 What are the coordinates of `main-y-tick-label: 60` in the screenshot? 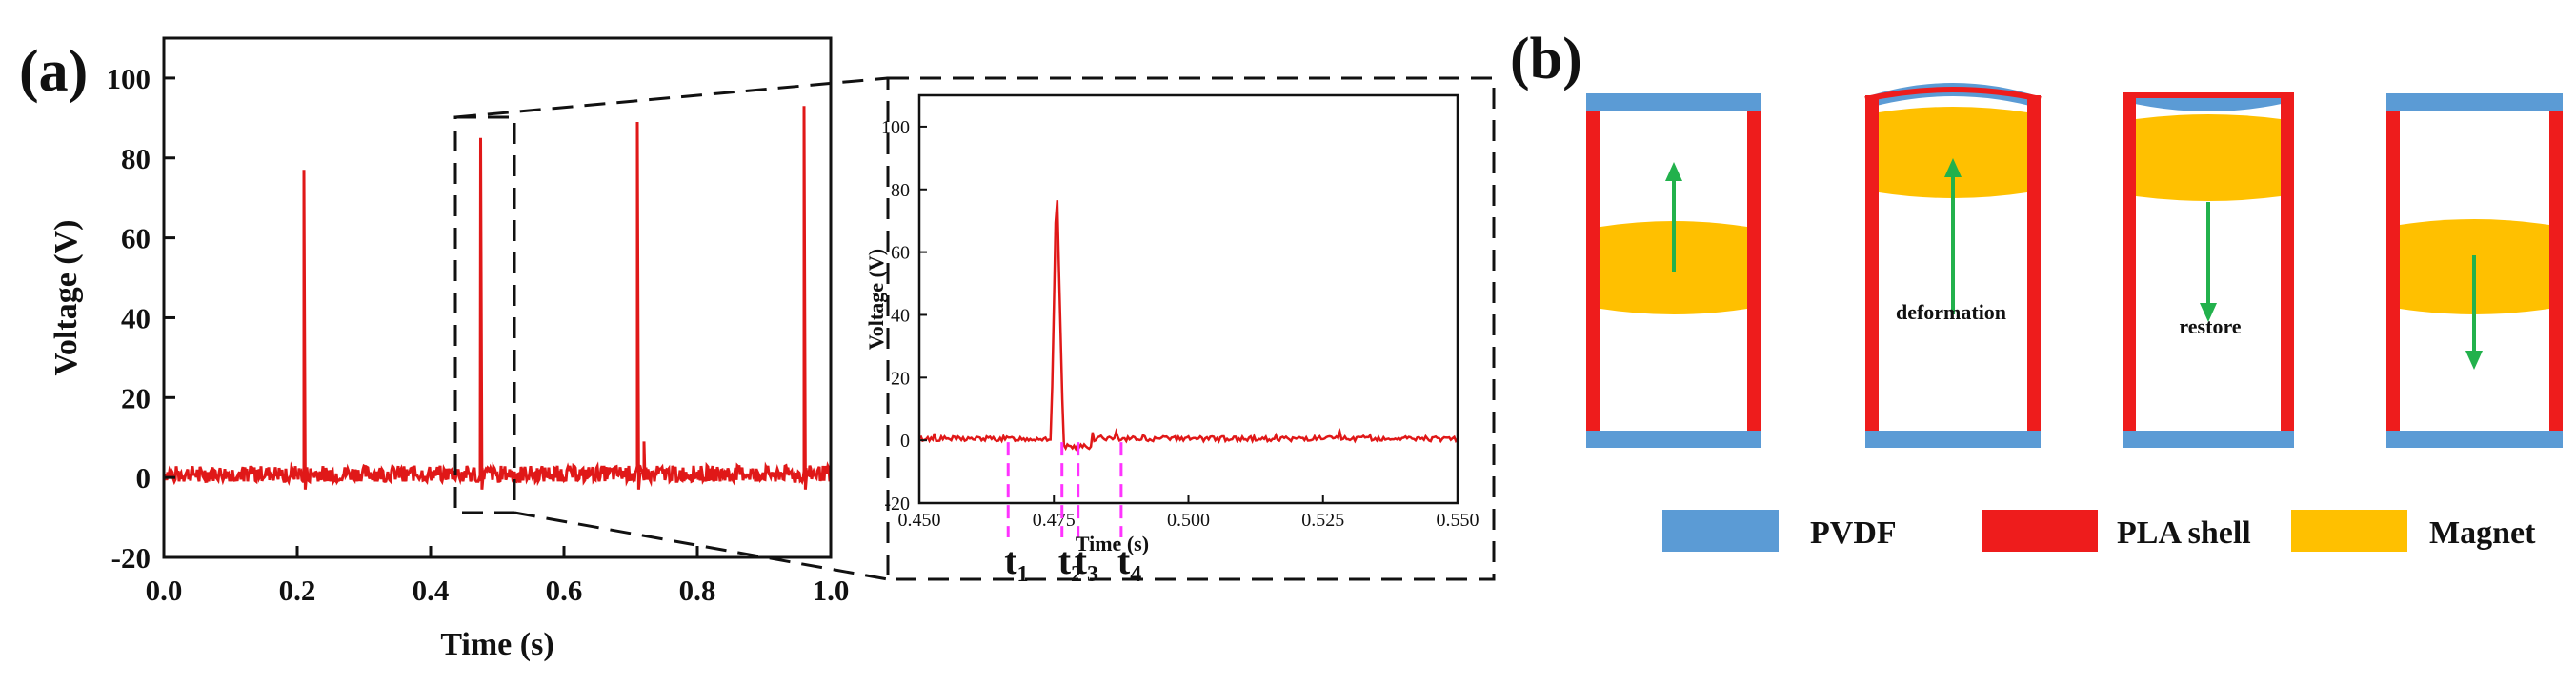 It's located at (136, 238).